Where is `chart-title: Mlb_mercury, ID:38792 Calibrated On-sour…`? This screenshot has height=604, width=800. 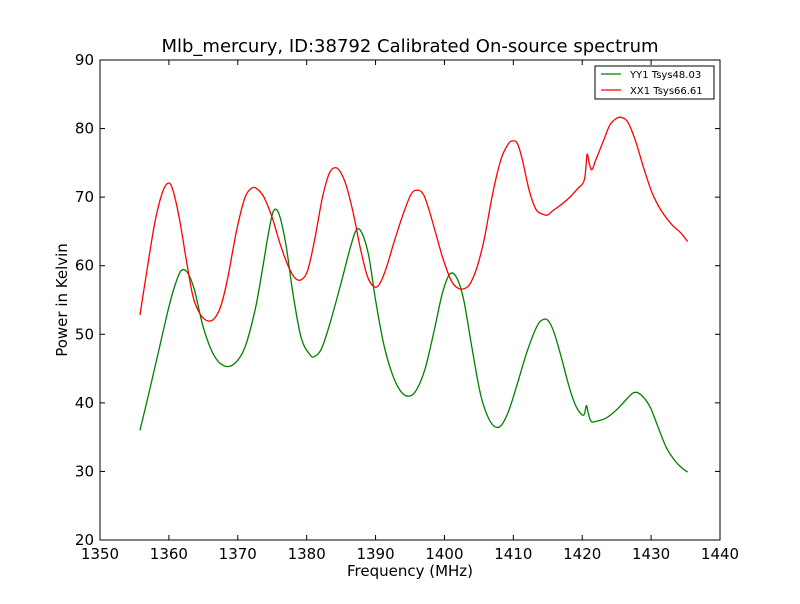 chart-title: Mlb_mercury, ID:38792 Calibrated On-sour… is located at coordinates (409, 46).